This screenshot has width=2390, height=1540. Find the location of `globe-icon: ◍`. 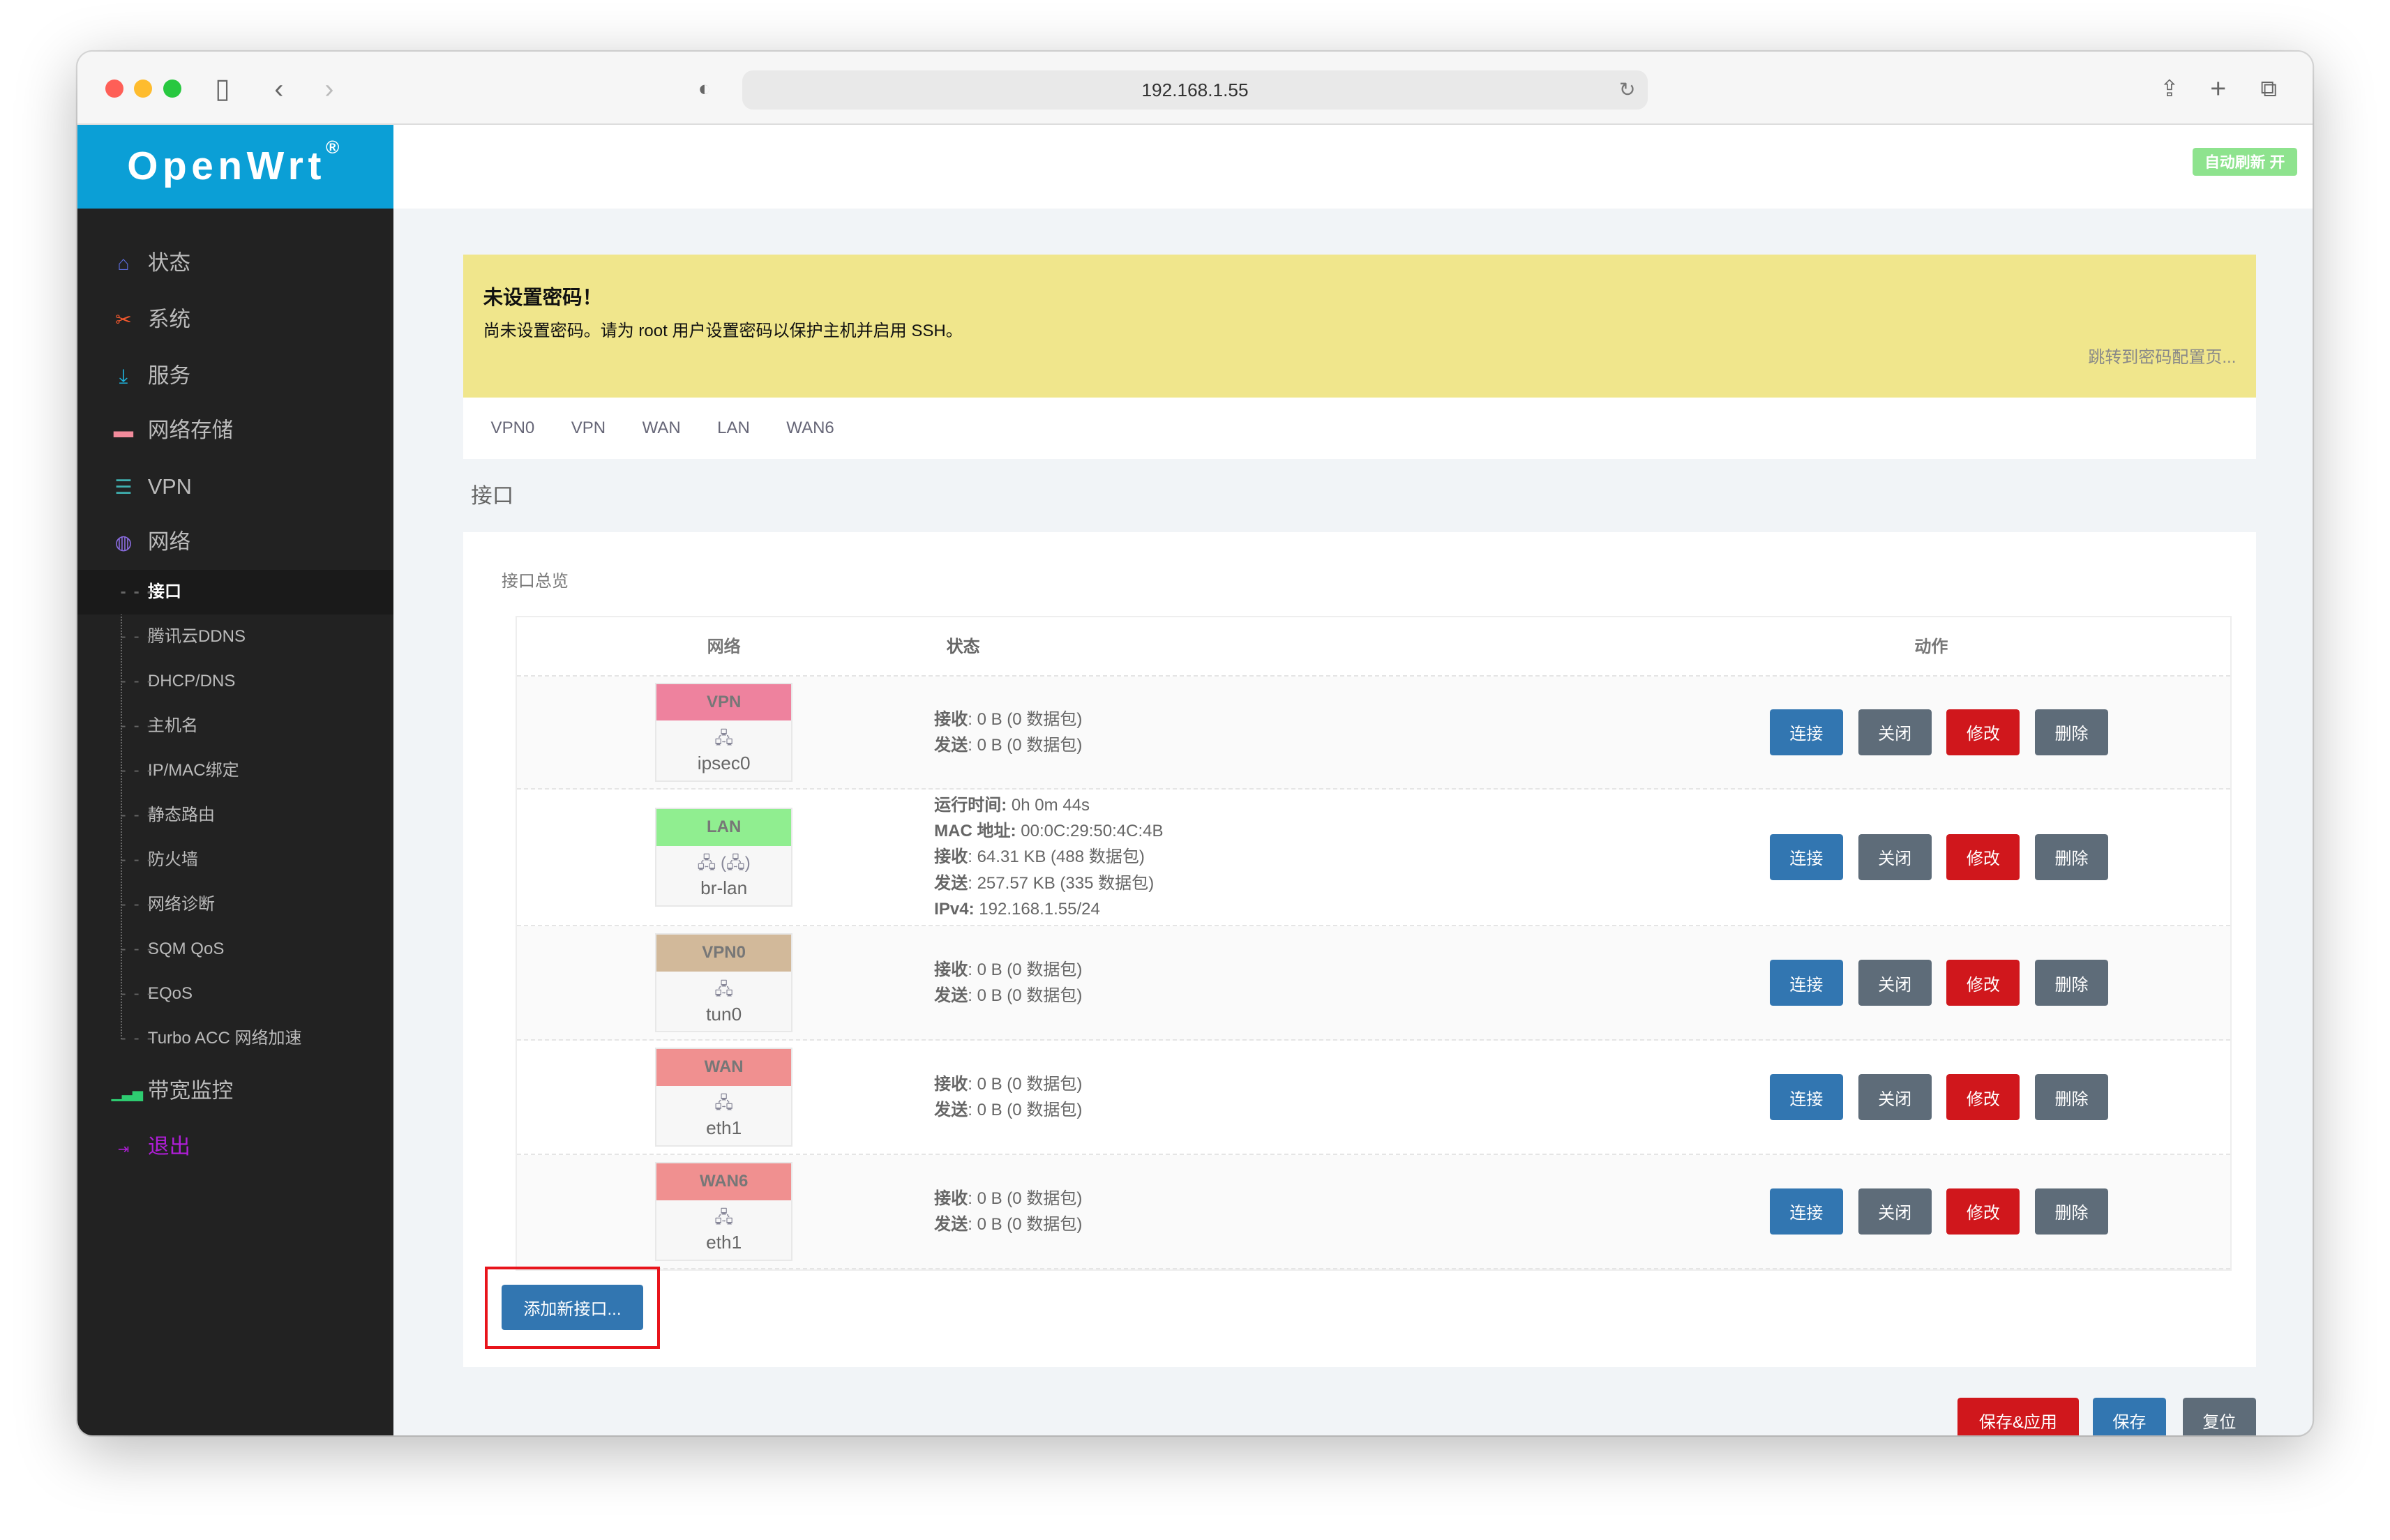

globe-icon: ◍ is located at coordinates (124, 542).